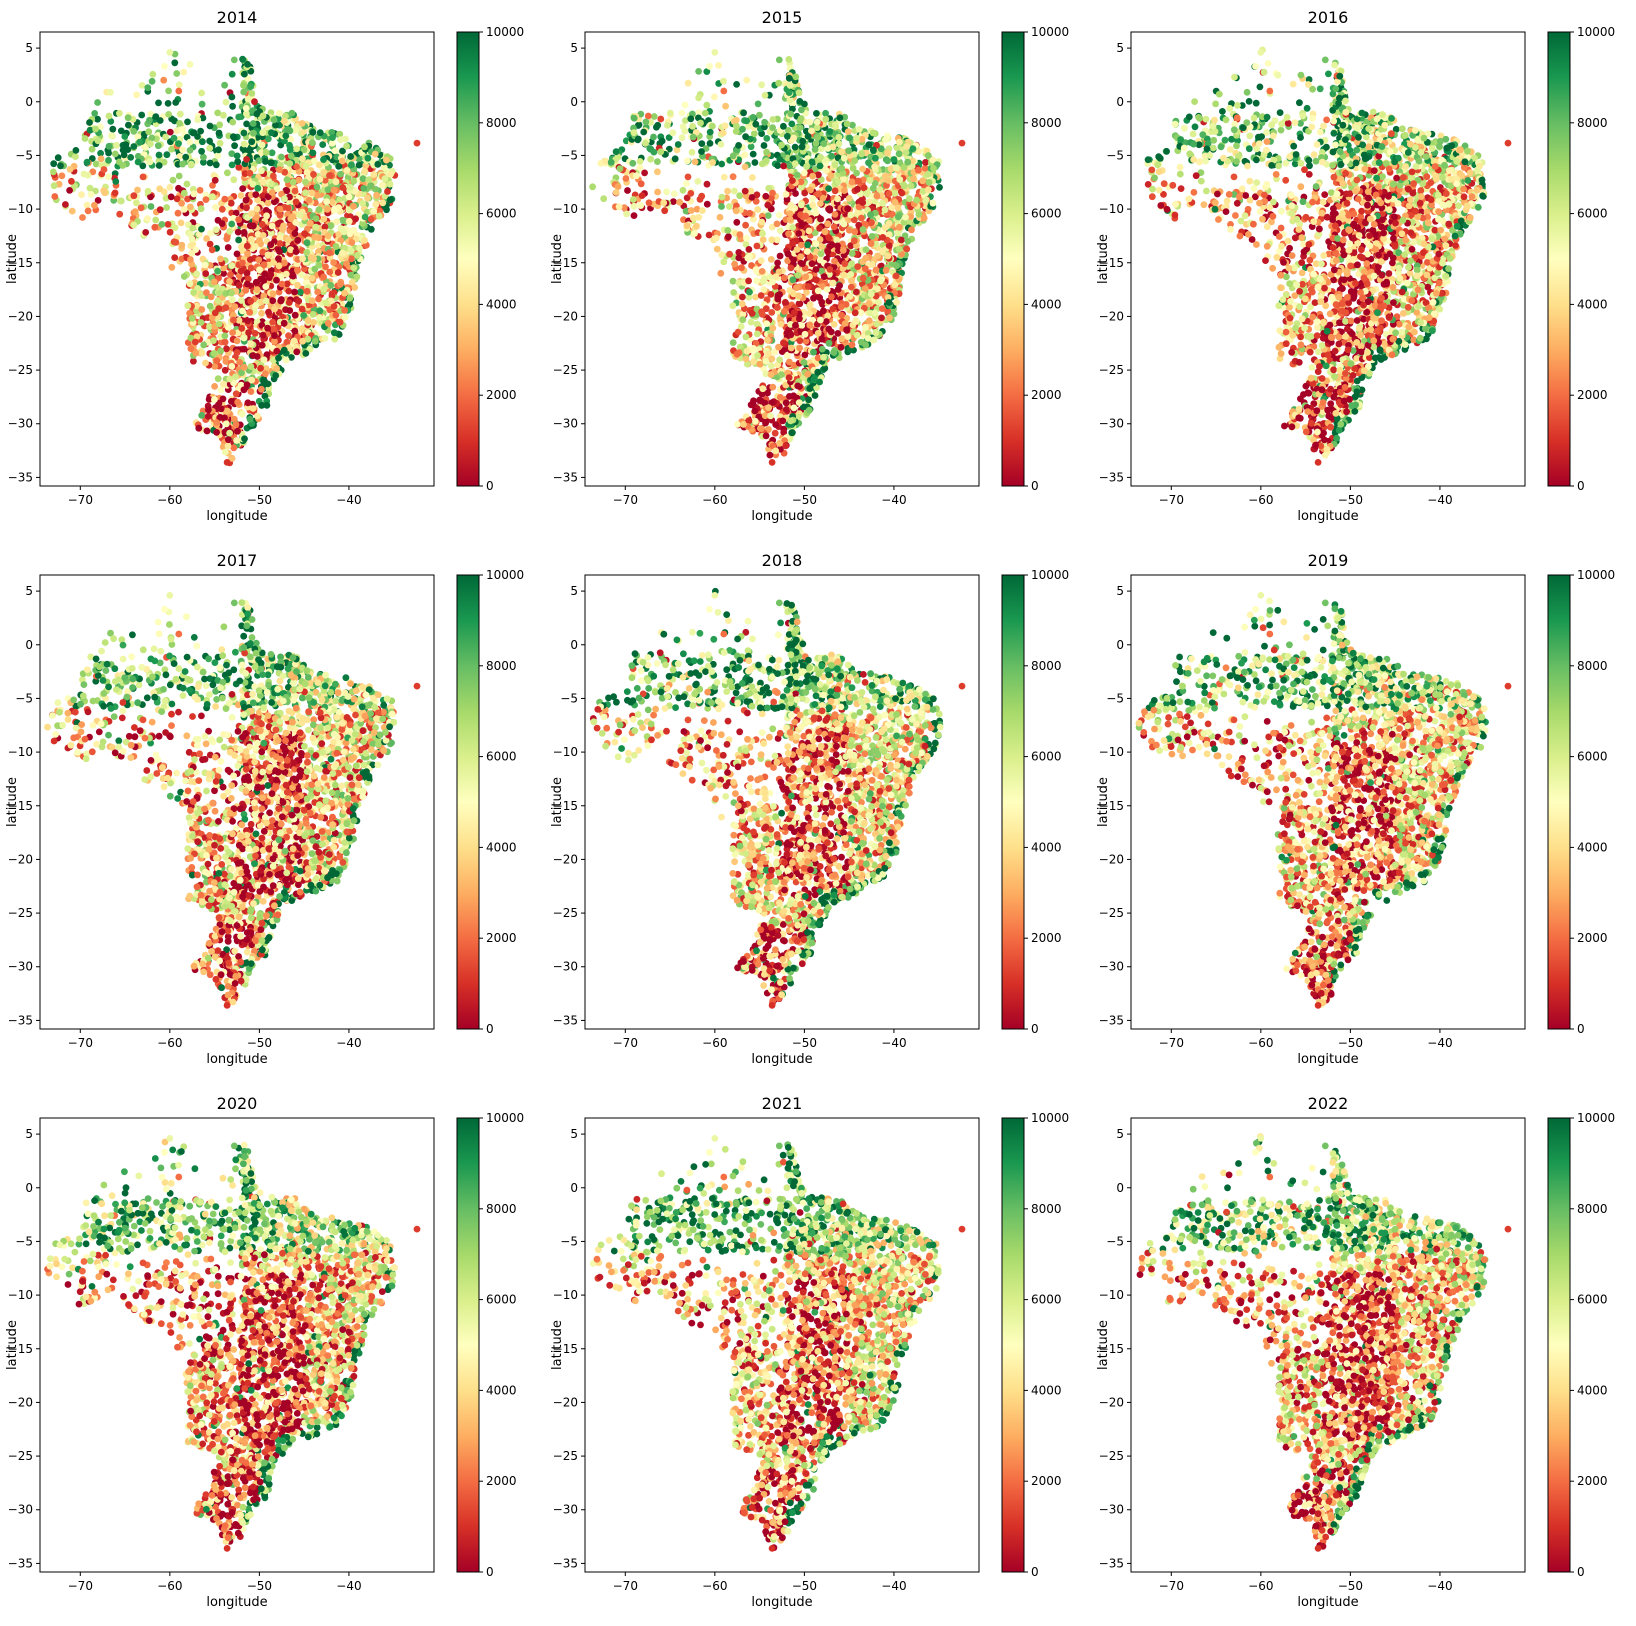 The height and width of the screenshot is (1626, 1636). I want to click on colorbar-tick-label: 6000, so click(501, 214).